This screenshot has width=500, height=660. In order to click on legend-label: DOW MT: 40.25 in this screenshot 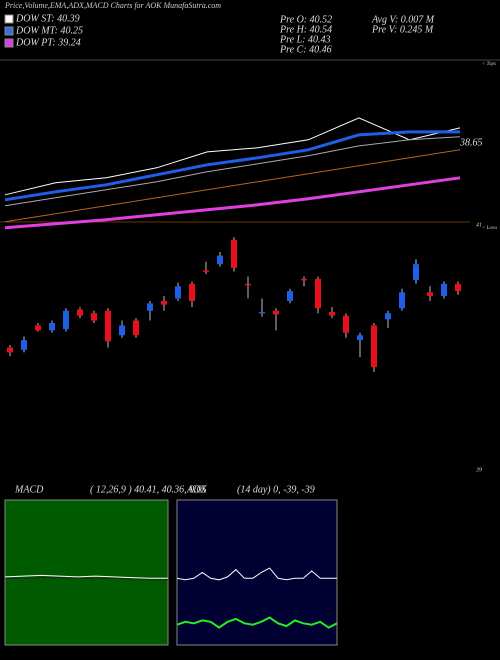, I will do `click(49, 30)`.